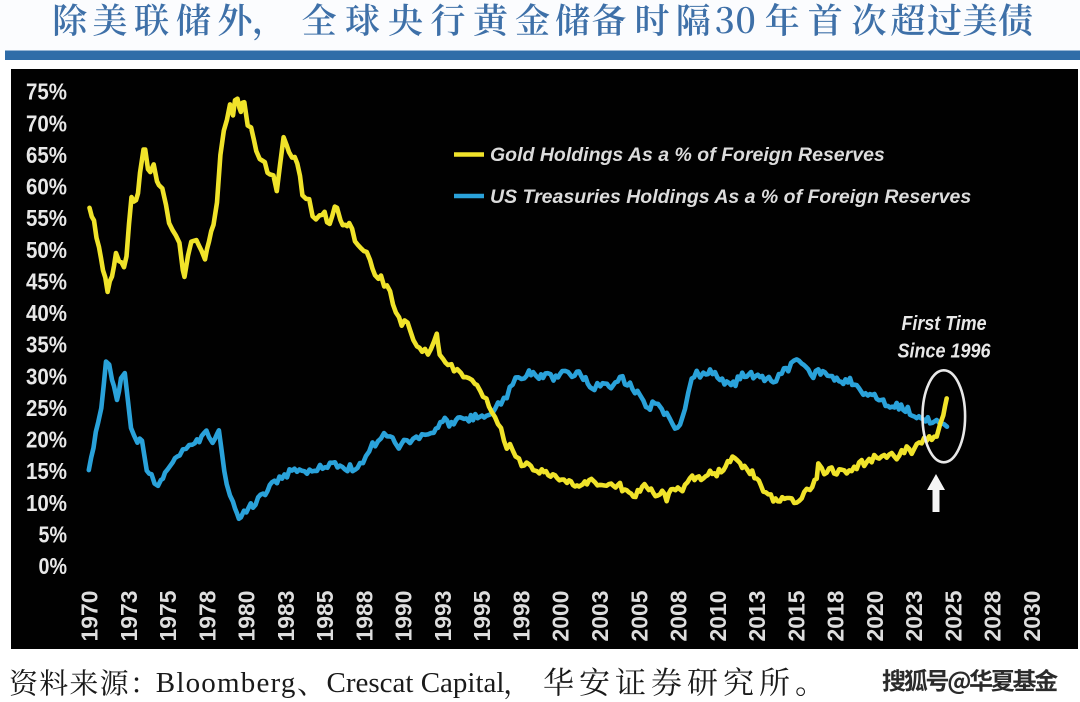 This screenshot has height=702, width=1080. Describe the element at coordinates (53, 534) in the screenshot. I see `svg-text: 5%` at that location.